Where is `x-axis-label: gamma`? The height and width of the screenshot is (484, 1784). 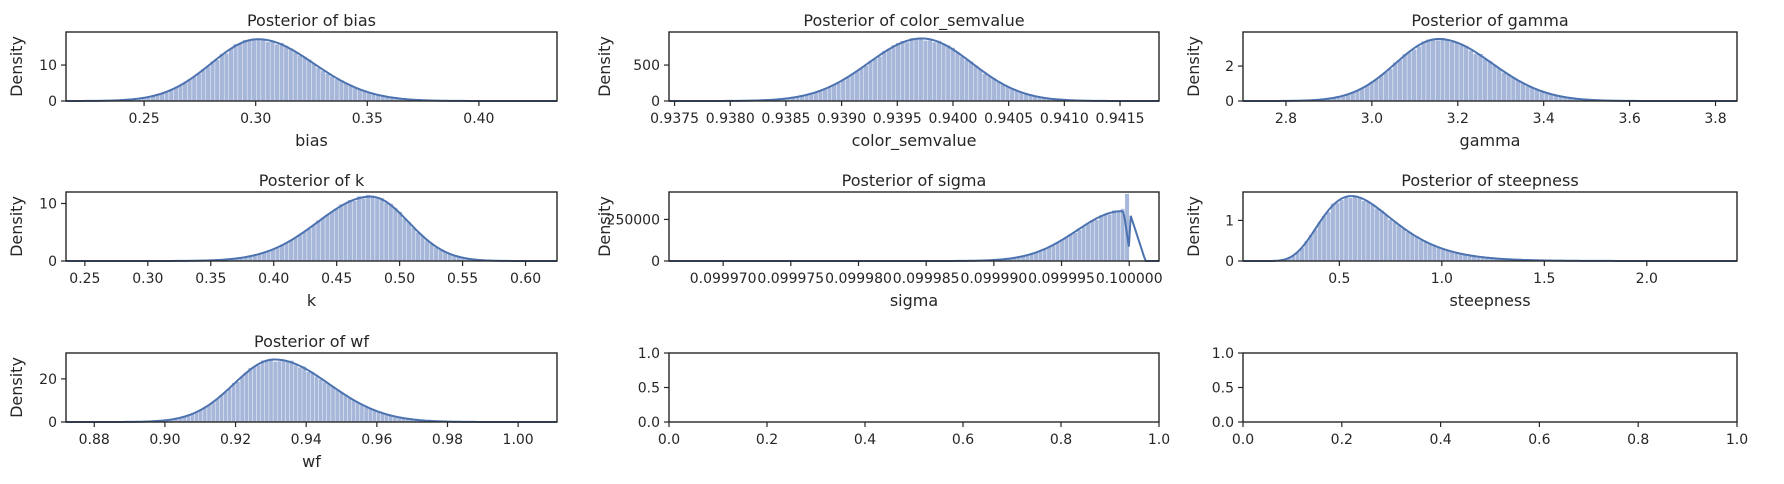 x-axis-label: gamma is located at coordinates (1490, 140).